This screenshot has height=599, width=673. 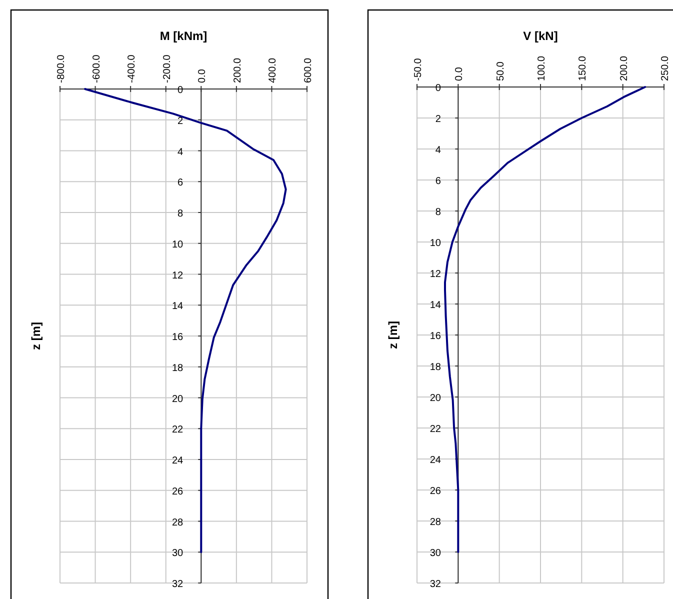 I want to click on x-tick-label: -600.0, so click(x=96, y=68).